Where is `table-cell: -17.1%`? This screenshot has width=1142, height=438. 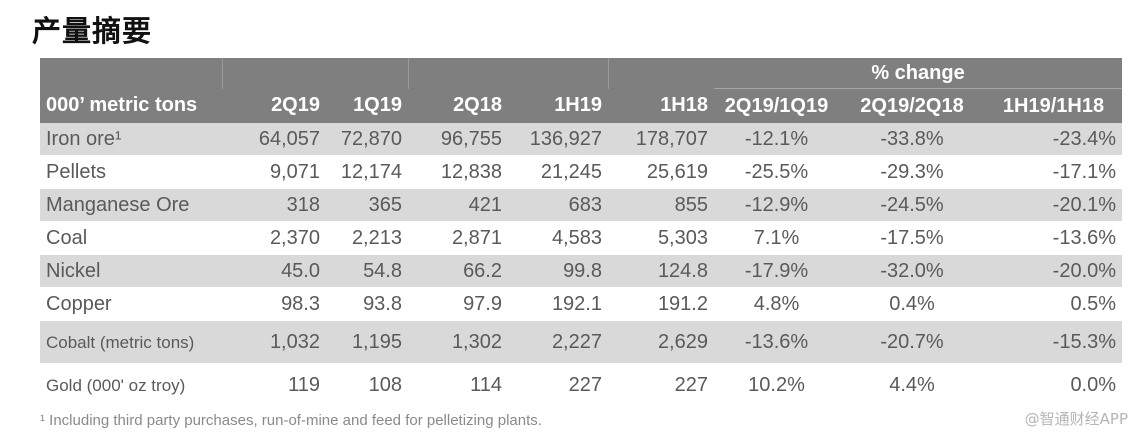
table-cell: -17.1% is located at coordinates (1084, 171).